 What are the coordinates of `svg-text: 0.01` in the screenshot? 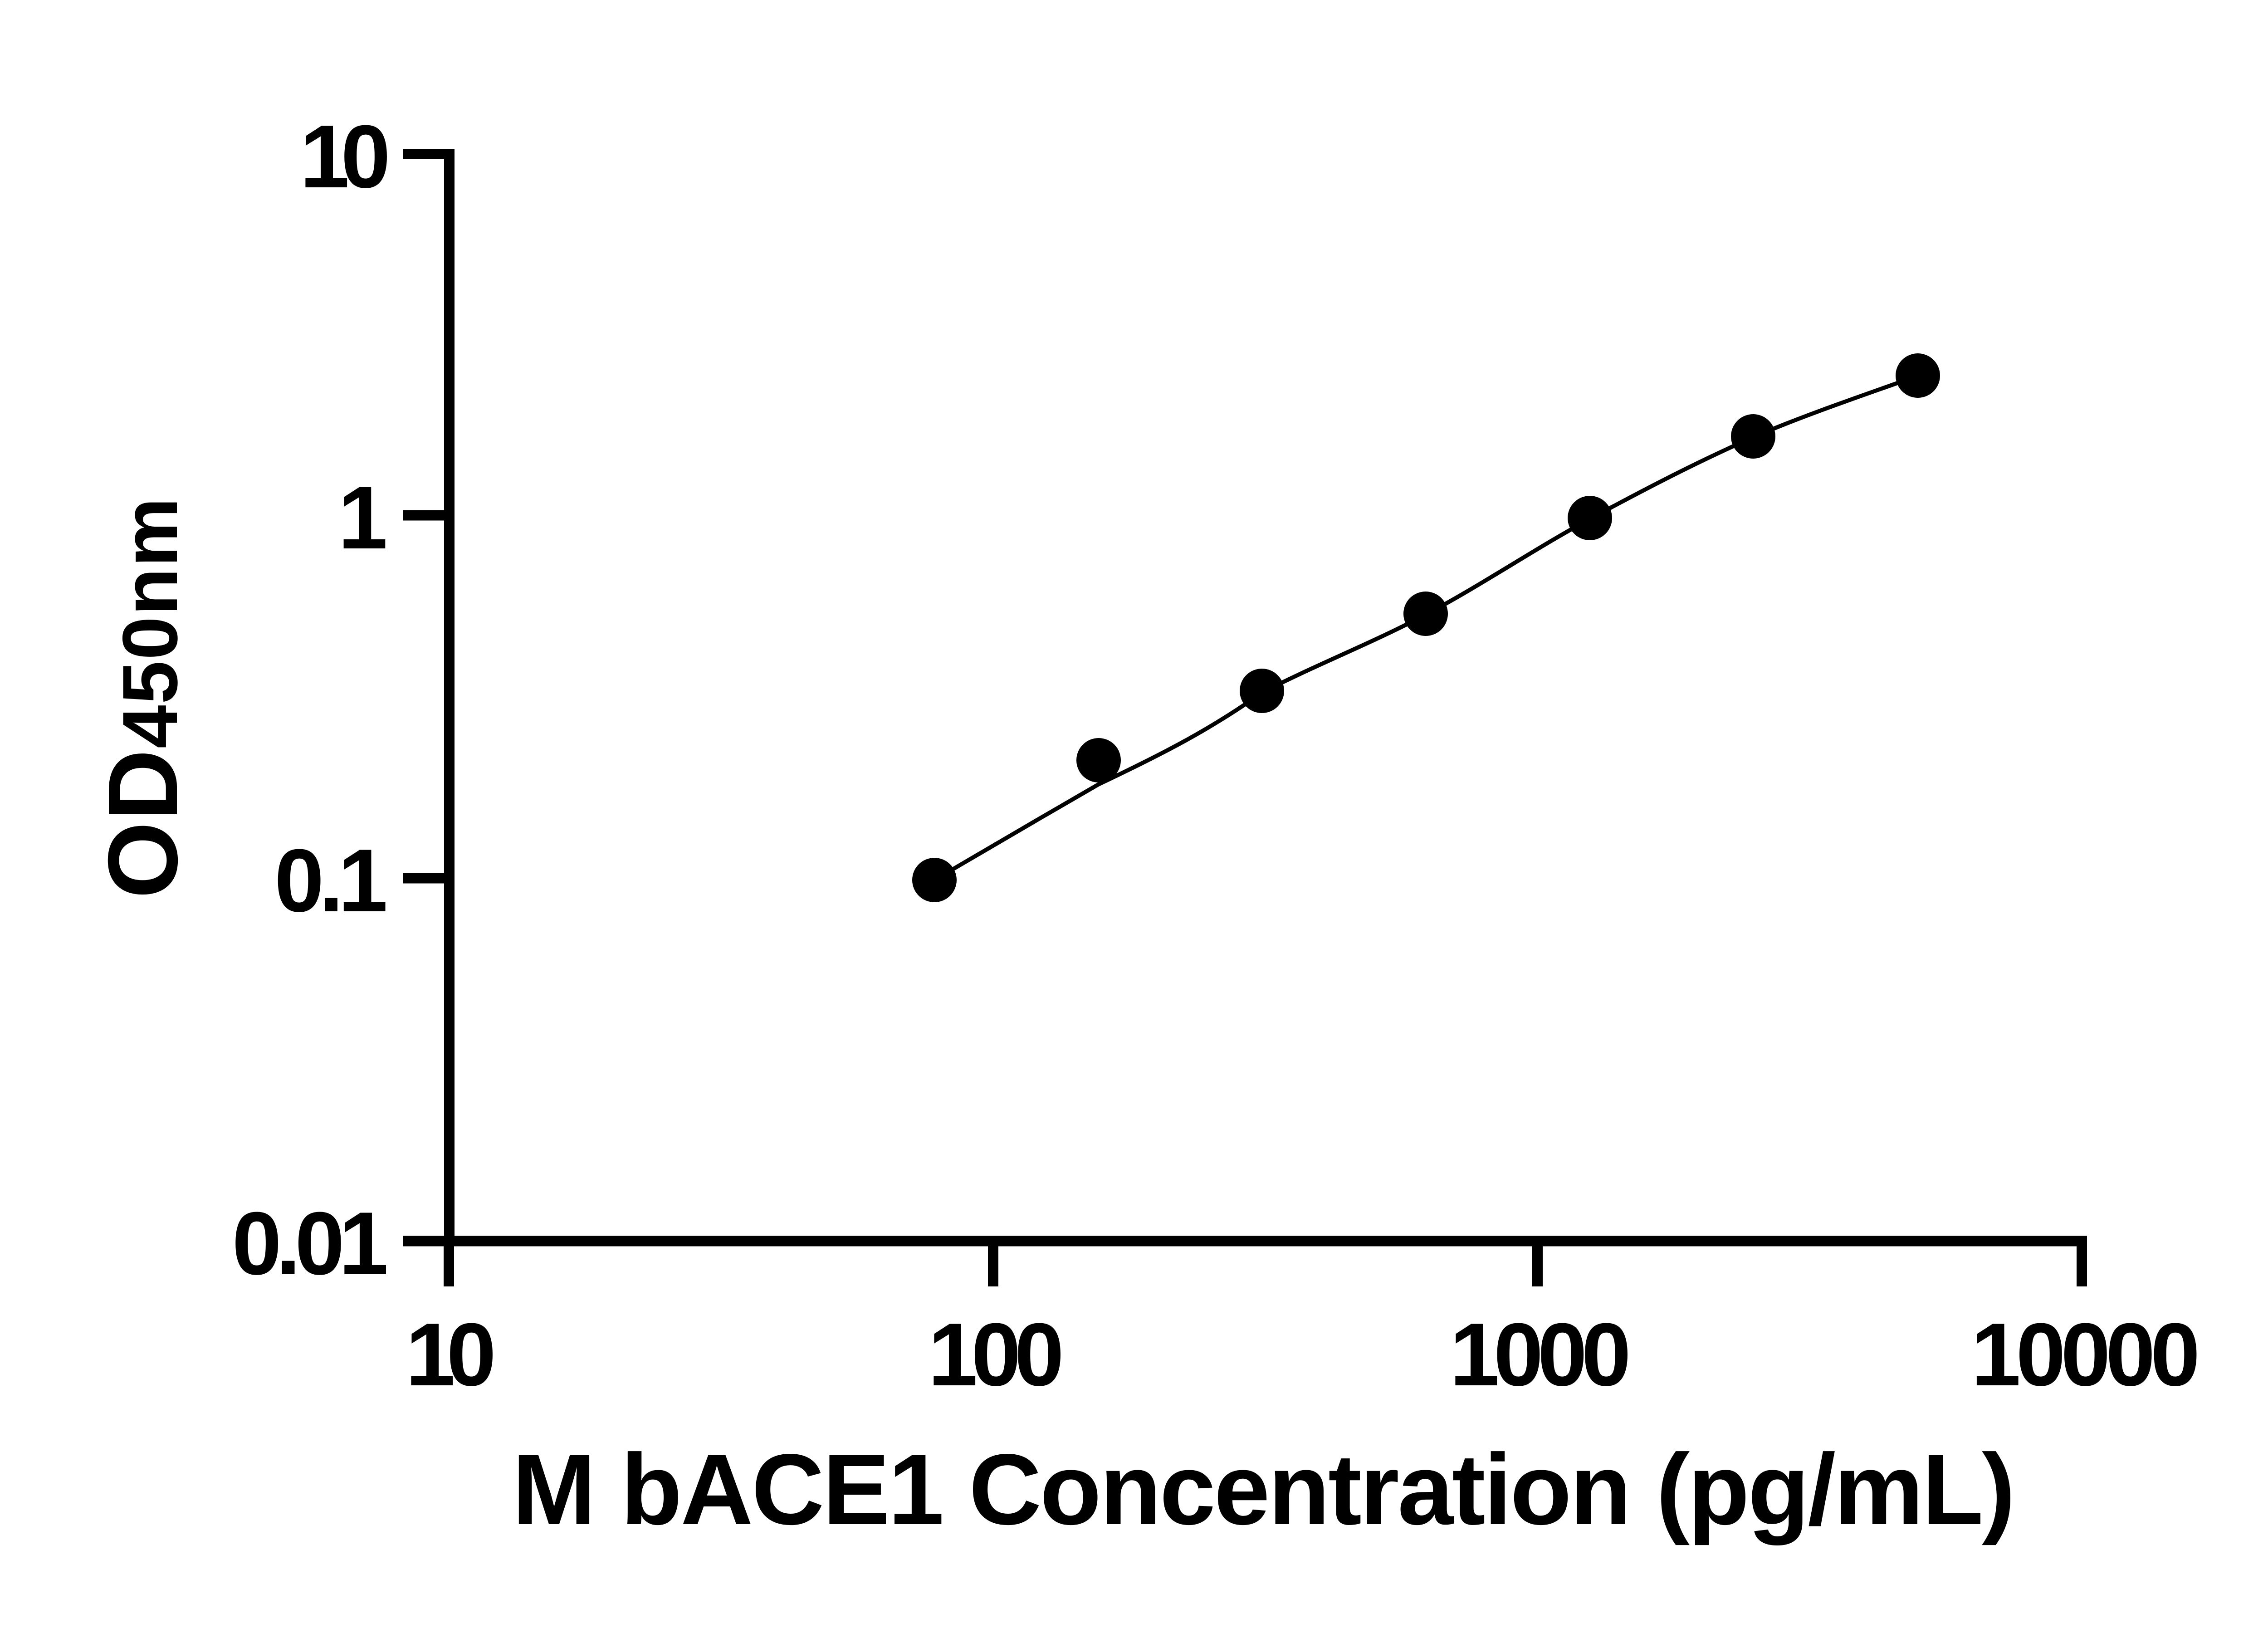 It's located at (311, 1243).